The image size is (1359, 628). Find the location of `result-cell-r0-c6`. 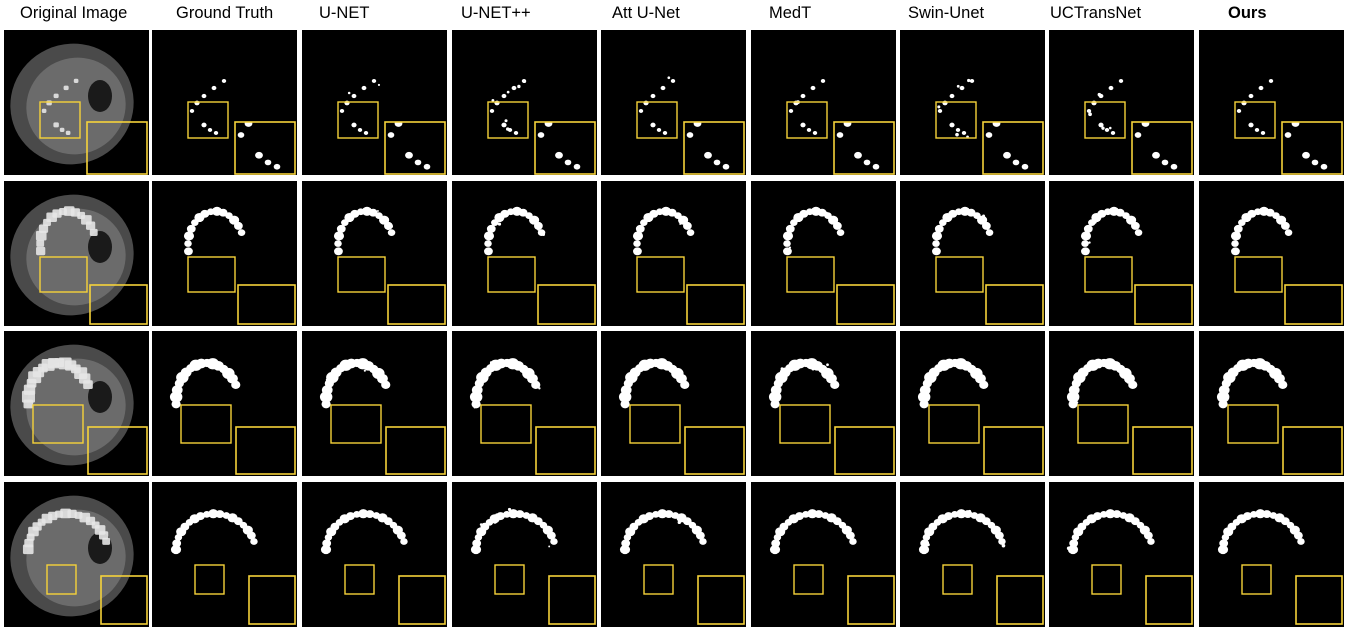

result-cell-r0-c6 is located at coordinates (972, 102).